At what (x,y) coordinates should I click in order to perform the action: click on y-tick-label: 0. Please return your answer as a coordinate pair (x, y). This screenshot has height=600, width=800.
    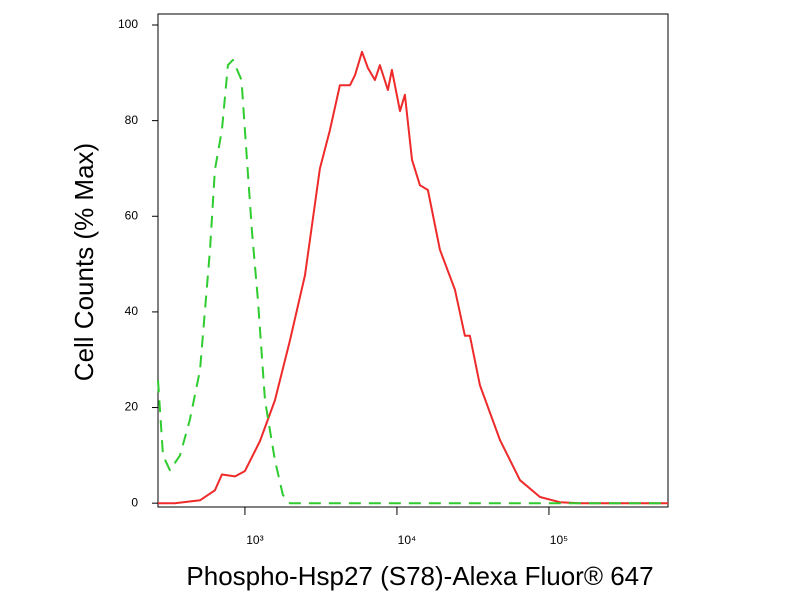
    Looking at the image, I should click on (134, 502).